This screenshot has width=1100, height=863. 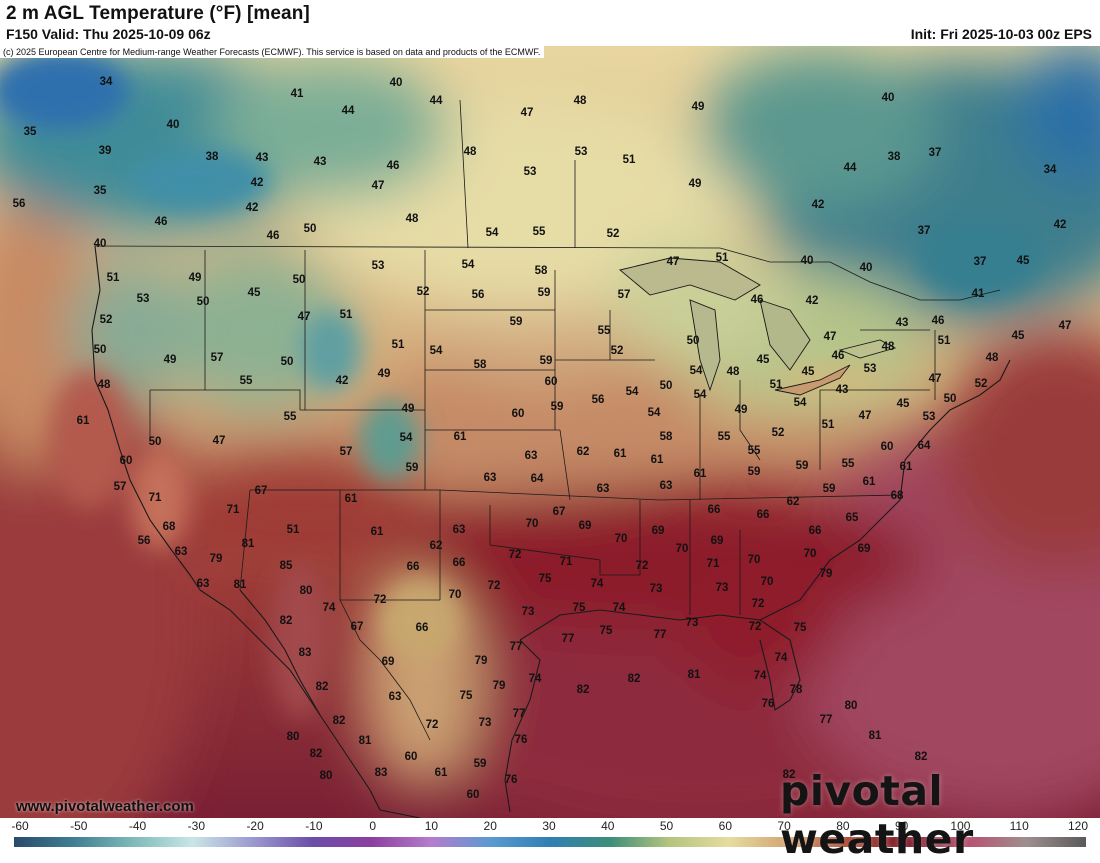 What do you see at coordinates (784, 826) in the screenshot?
I see `colorbar-tick-label: 70` at bounding box center [784, 826].